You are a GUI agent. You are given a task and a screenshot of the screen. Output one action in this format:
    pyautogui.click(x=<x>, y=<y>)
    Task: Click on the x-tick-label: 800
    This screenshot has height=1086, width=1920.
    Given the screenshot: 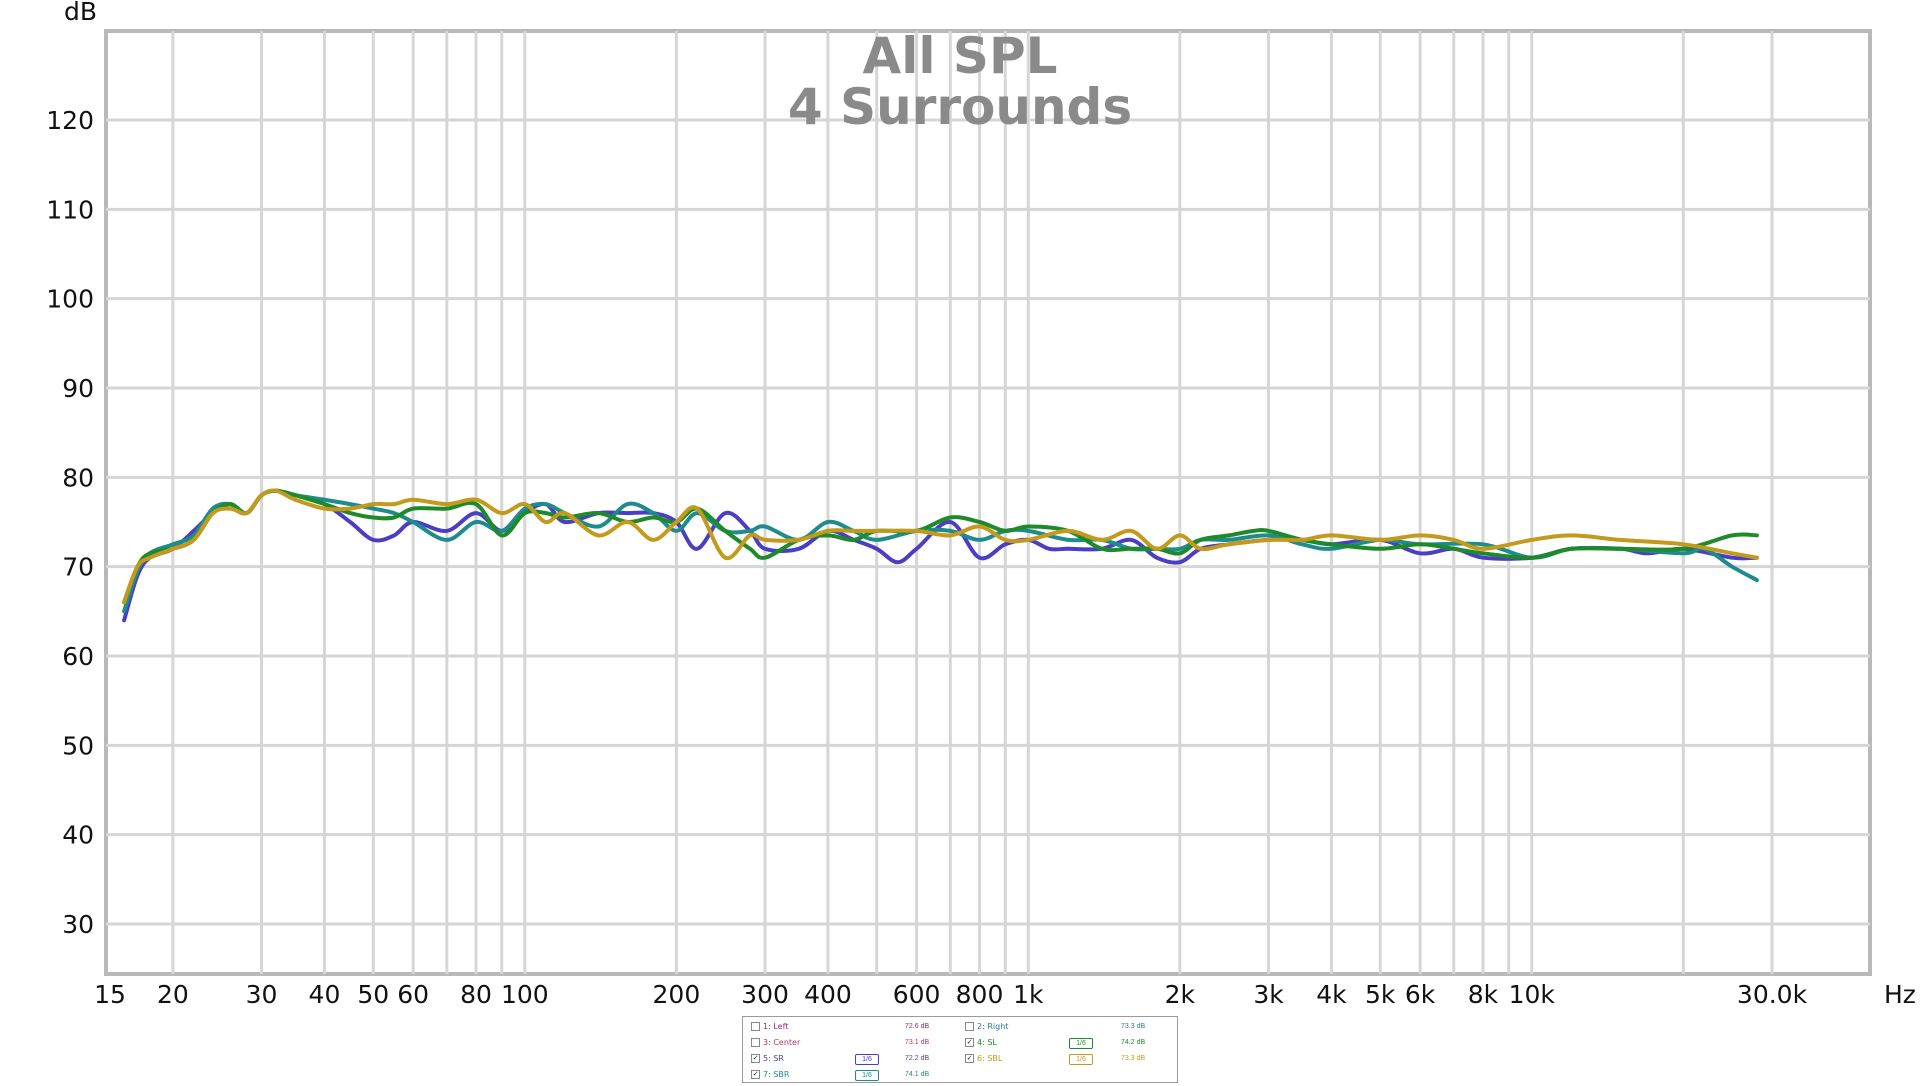 What is the action you would take?
    pyautogui.click(x=980, y=994)
    